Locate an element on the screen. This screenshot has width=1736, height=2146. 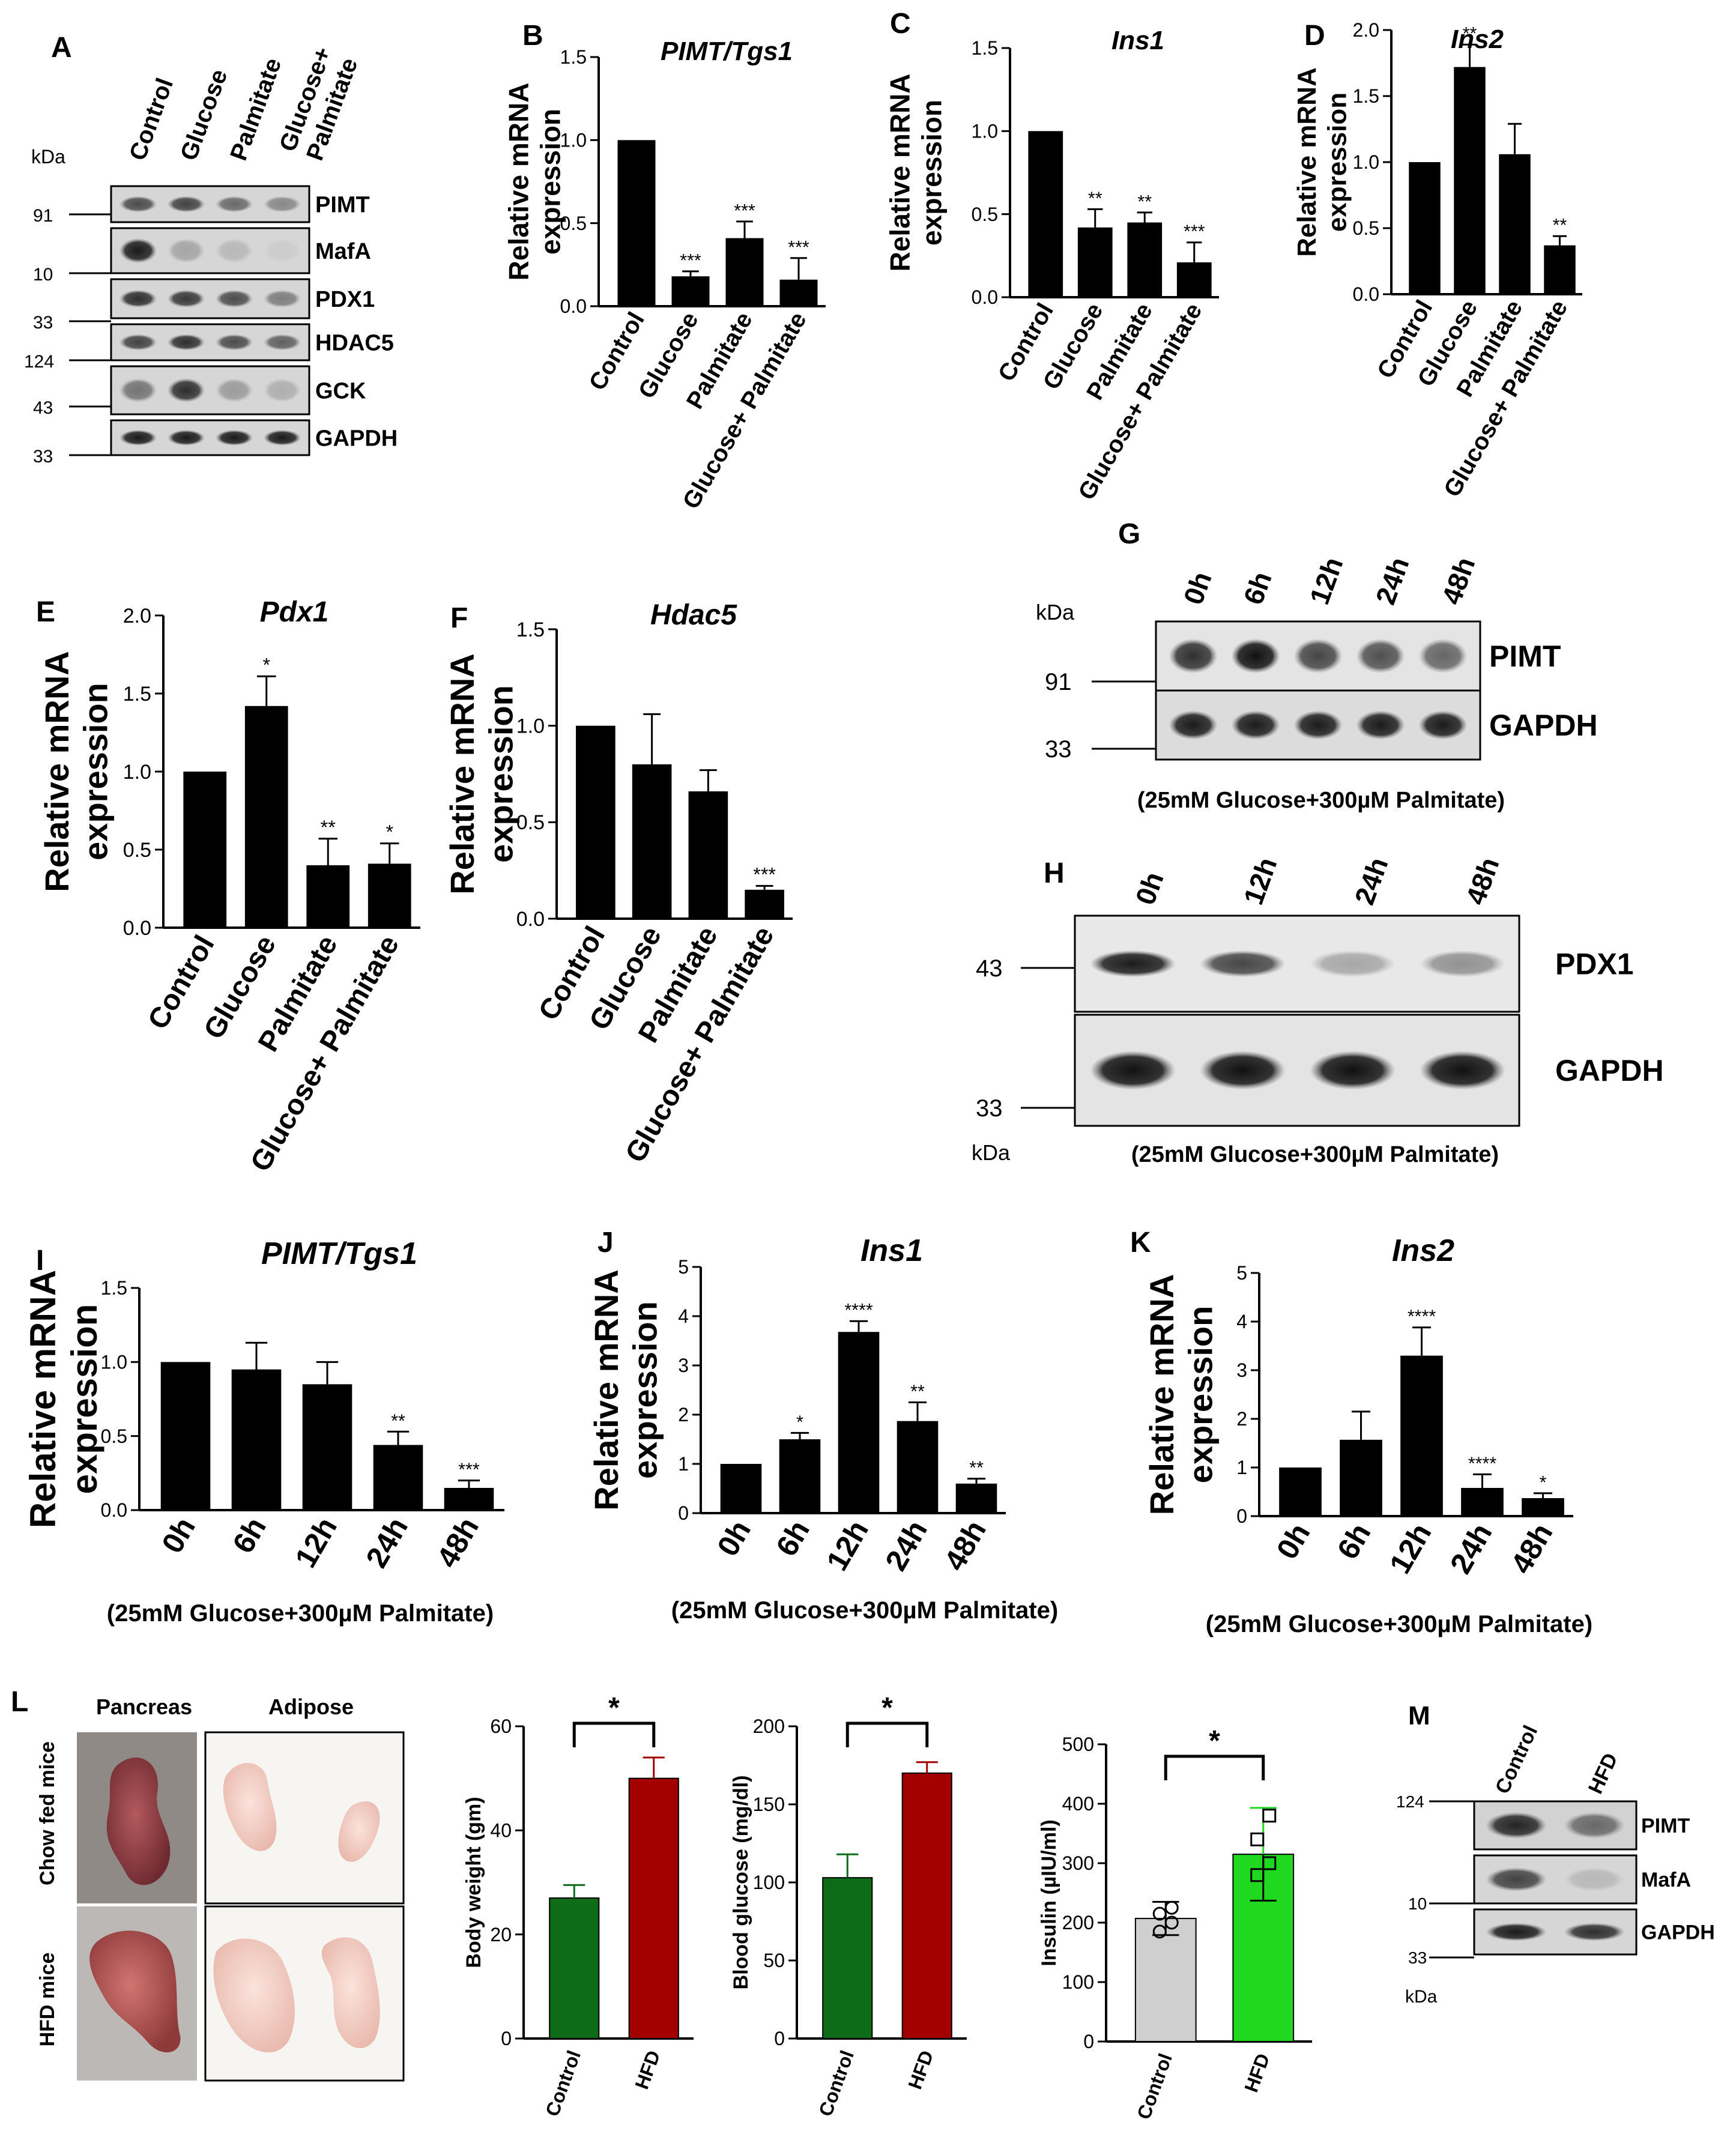
blot-g-kda-label: kDa is located at coordinates (1056, 612).